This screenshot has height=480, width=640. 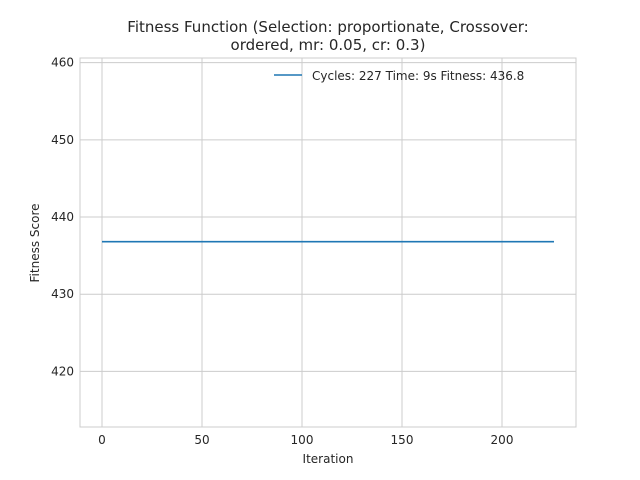 What do you see at coordinates (35, 243) in the screenshot?
I see `y-axis-label: Fitness Score` at bounding box center [35, 243].